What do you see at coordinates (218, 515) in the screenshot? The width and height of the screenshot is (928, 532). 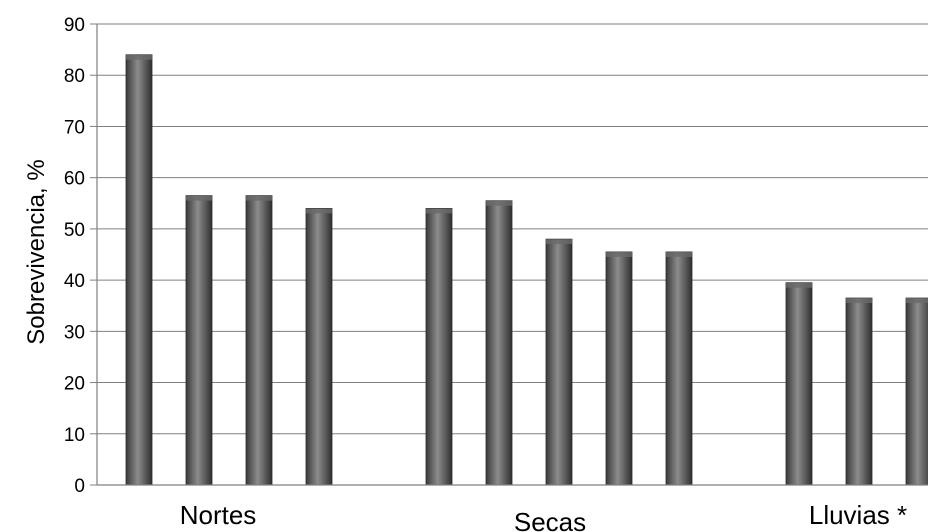 I see `category-label: Nortes` at bounding box center [218, 515].